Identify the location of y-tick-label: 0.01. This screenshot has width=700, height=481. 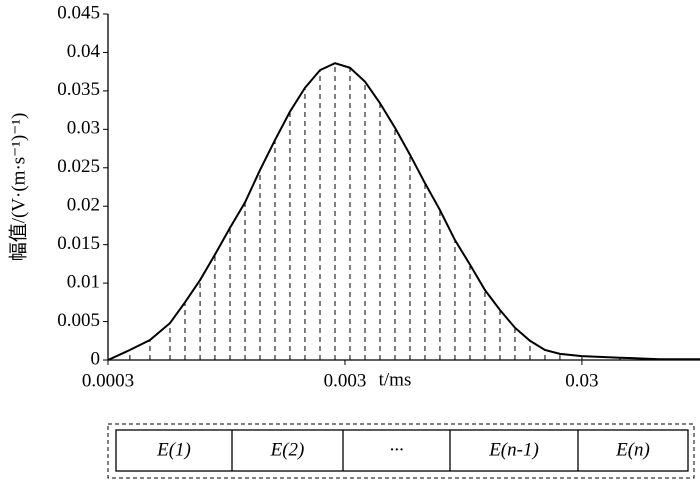
(83, 281).